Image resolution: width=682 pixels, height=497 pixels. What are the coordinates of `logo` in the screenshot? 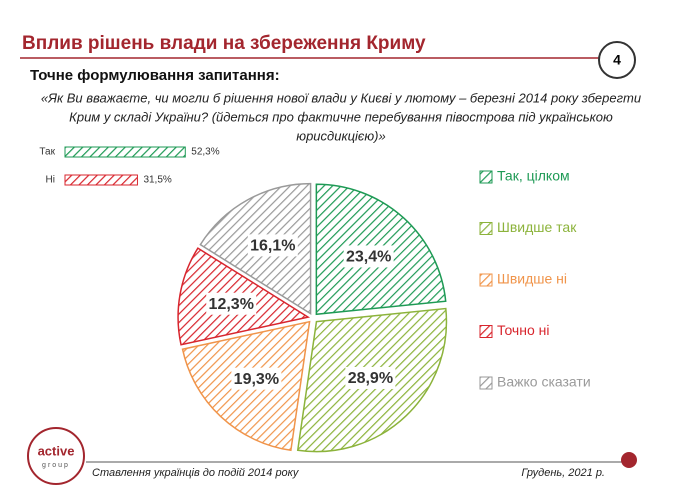 It's located at (56, 456).